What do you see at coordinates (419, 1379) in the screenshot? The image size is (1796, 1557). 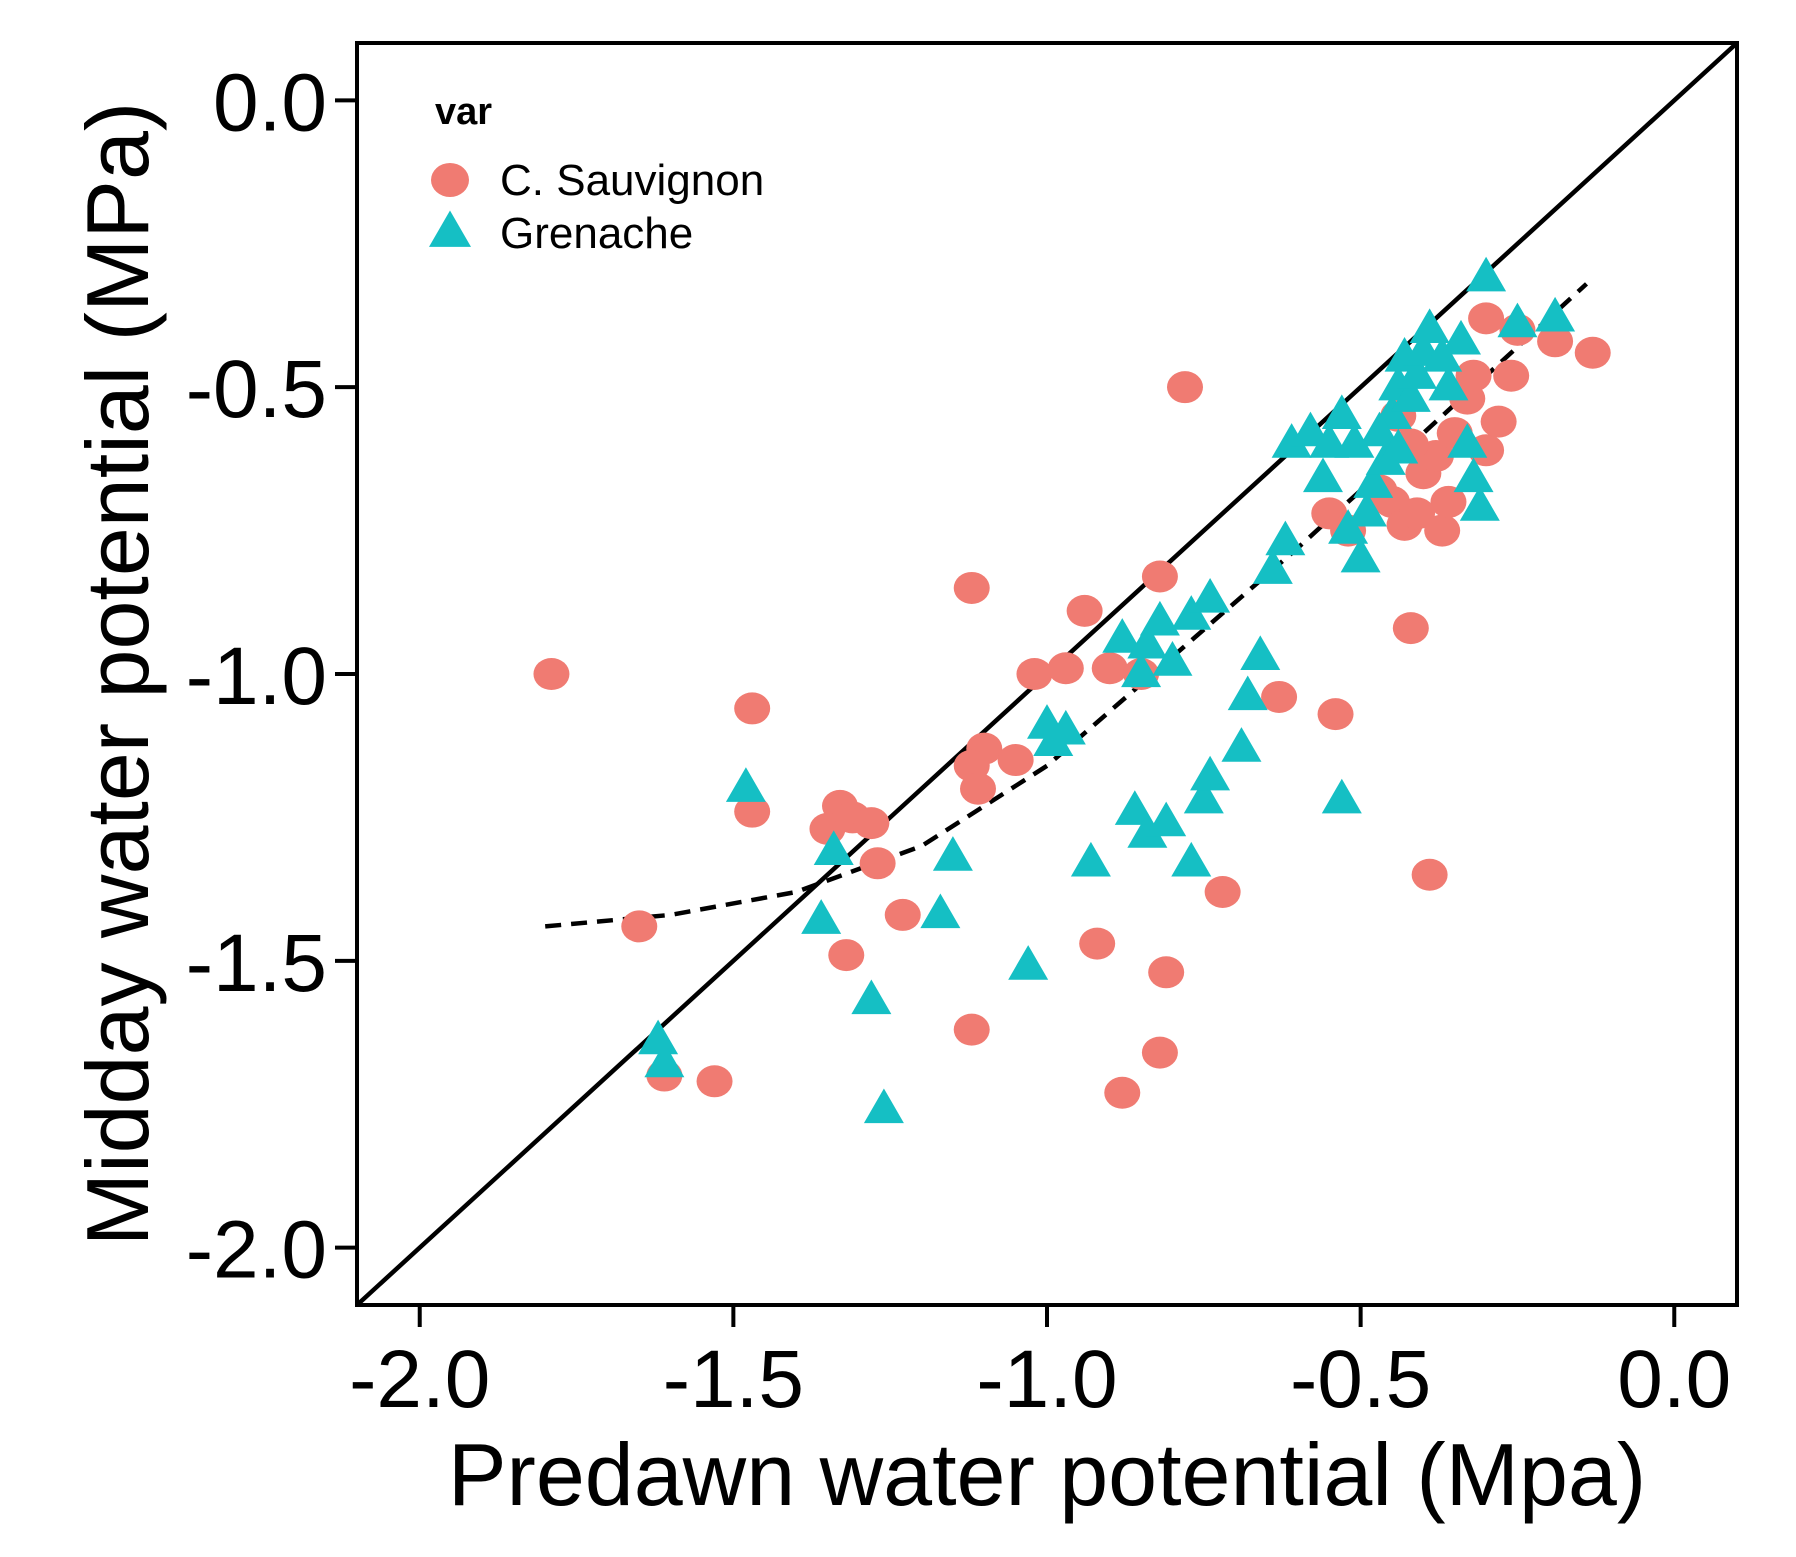 I see `x-tick-label: -2.0` at bounding box center [419, 1379].